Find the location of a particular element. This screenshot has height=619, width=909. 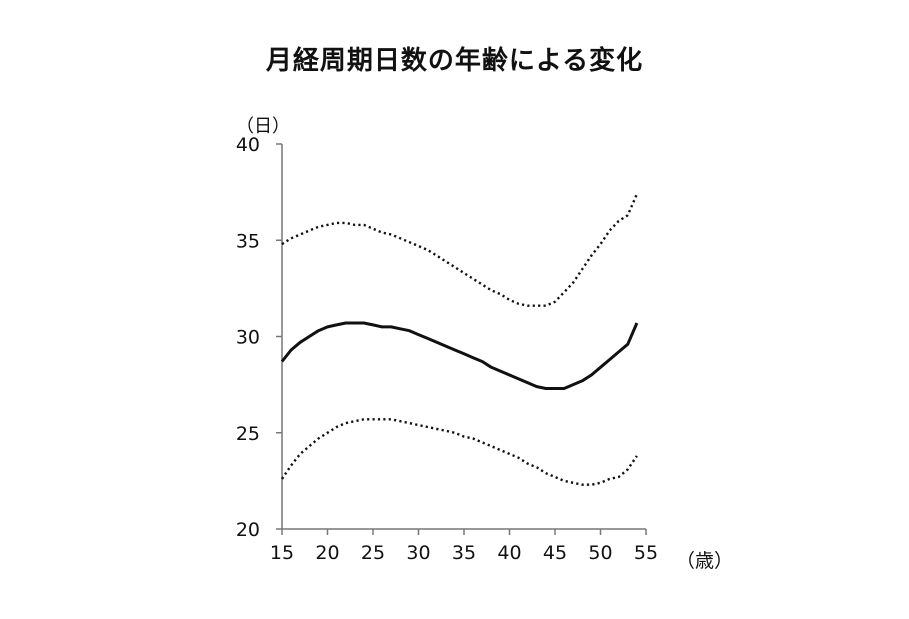

y-tick-label: 20 is located at coordinates (248, 530).